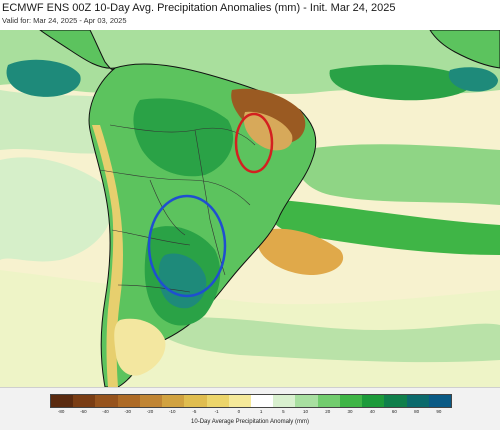  What do you see at coordinates (239, 411) in the screenshot?
I see `colorbar-tick-label: 0` at bounding box center [239, 411].